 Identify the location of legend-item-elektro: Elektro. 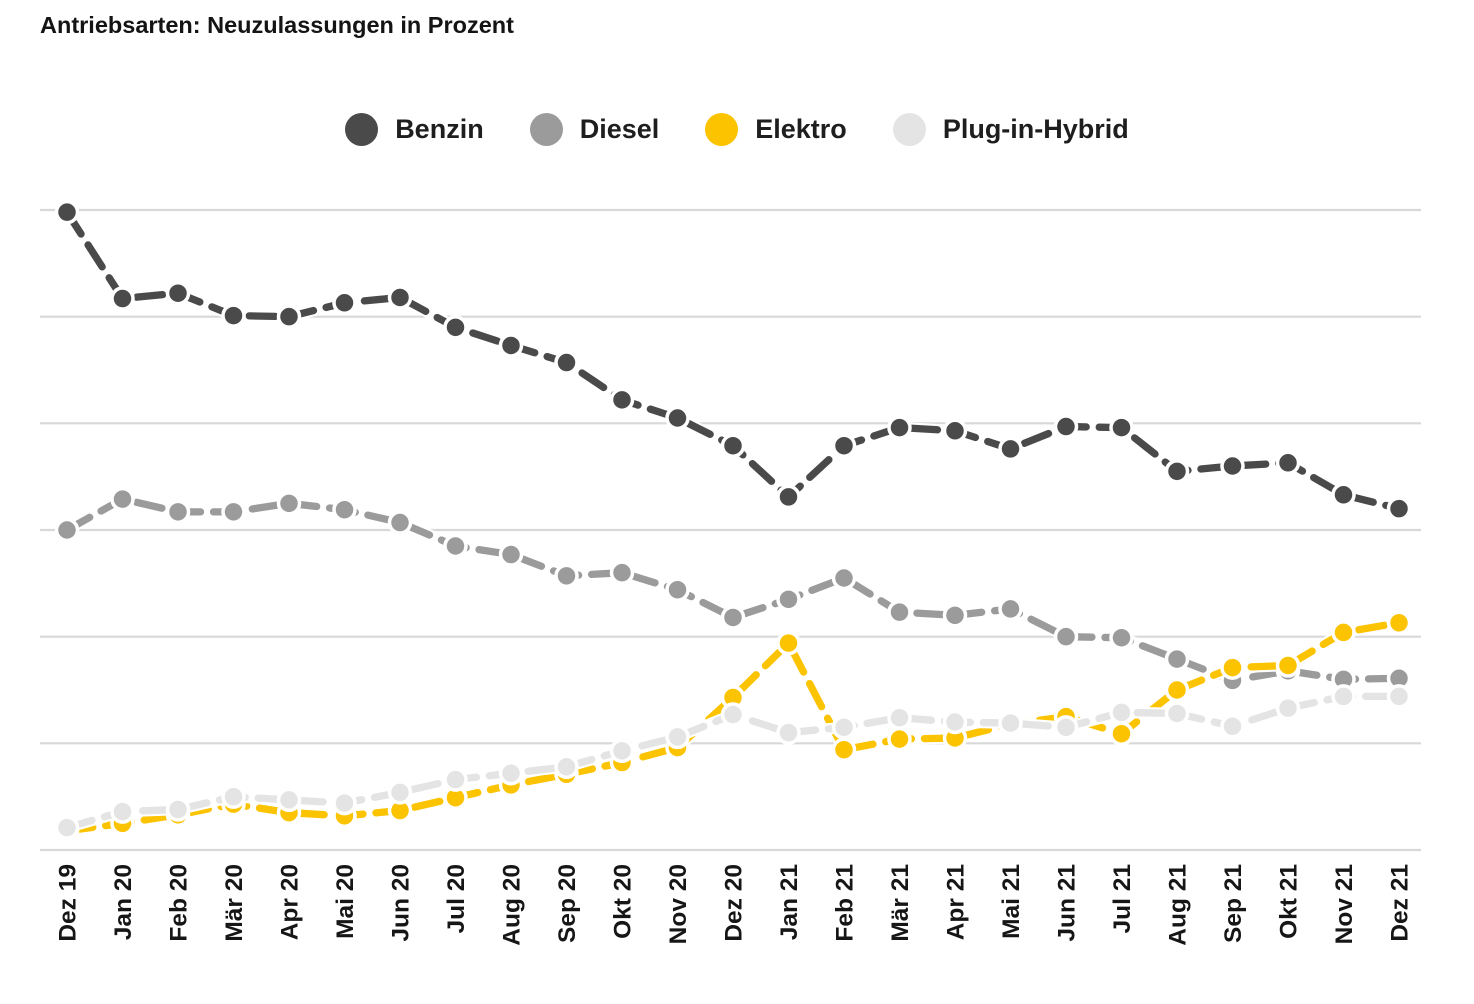
(776, 129).